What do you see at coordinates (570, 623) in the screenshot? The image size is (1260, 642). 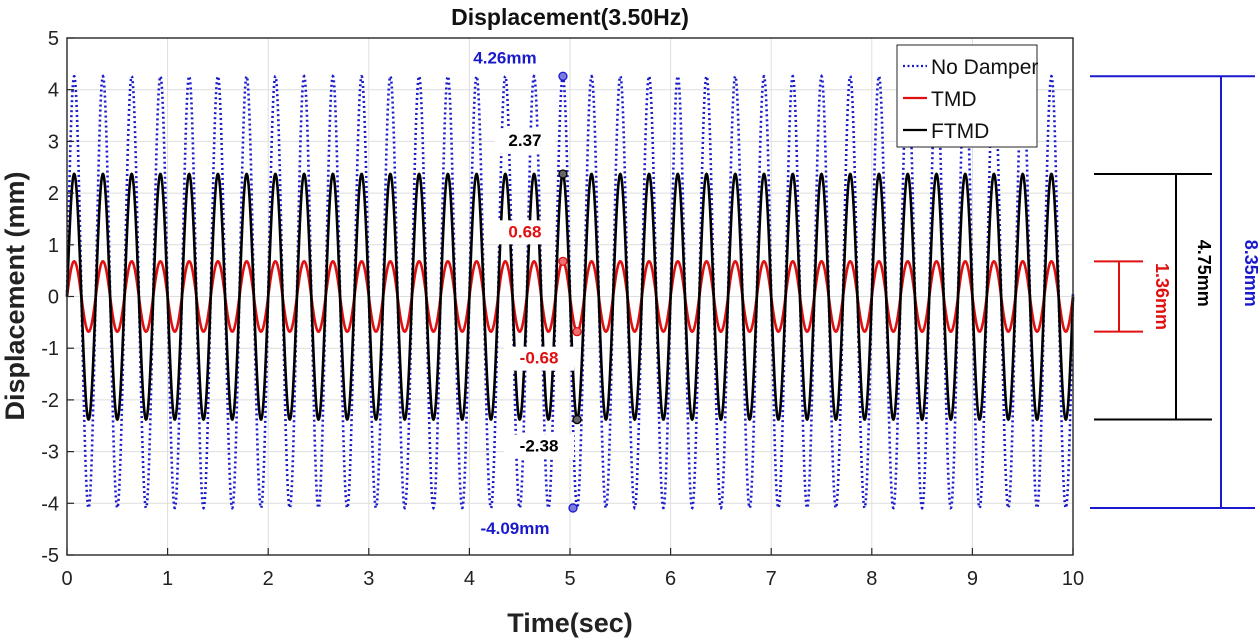 I see `x-axis-title: Time(sec)` at bounding box center [570, 623].